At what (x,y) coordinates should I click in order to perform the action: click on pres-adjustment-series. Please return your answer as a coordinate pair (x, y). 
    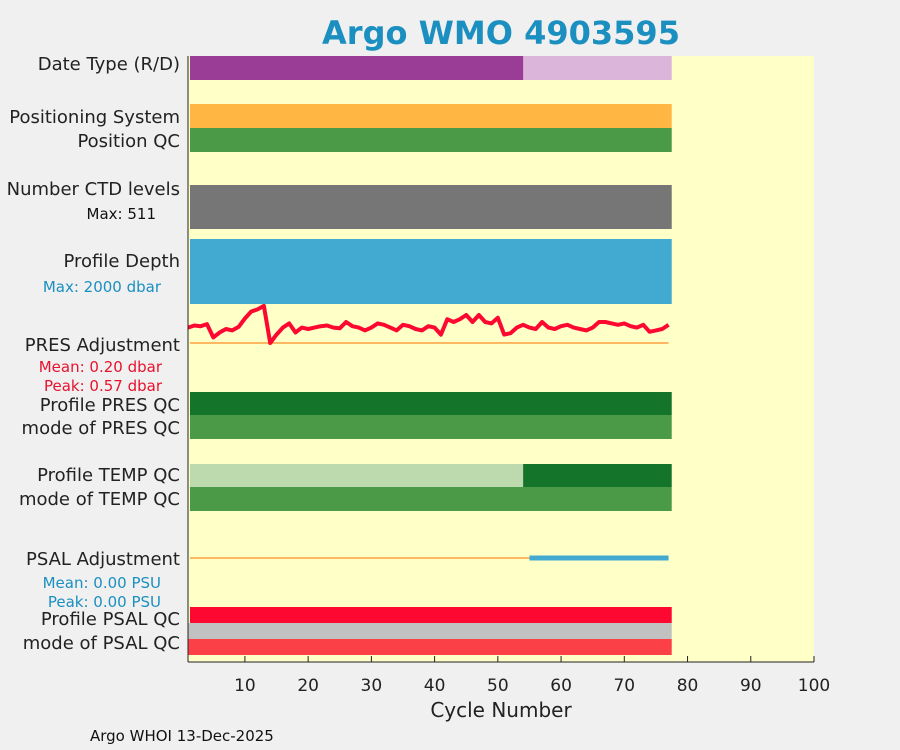
    Looking at the image, I should click on (428, 324).